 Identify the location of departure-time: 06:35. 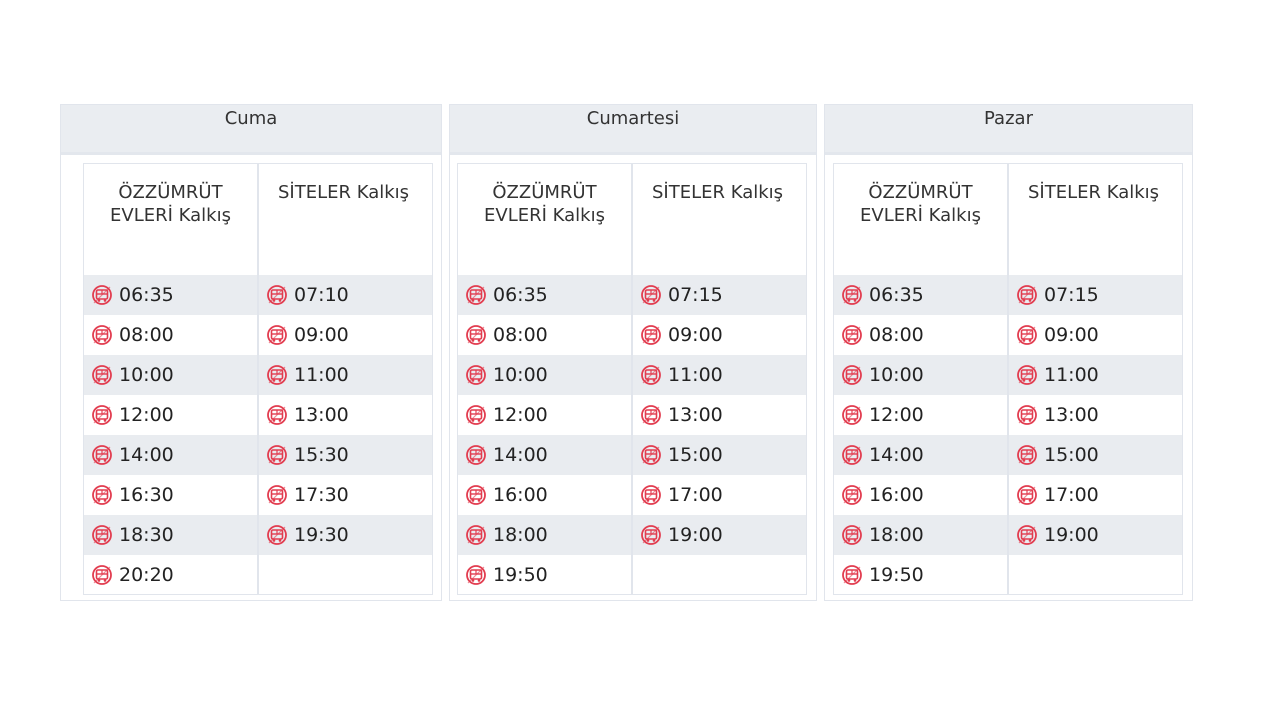
(146, 295).